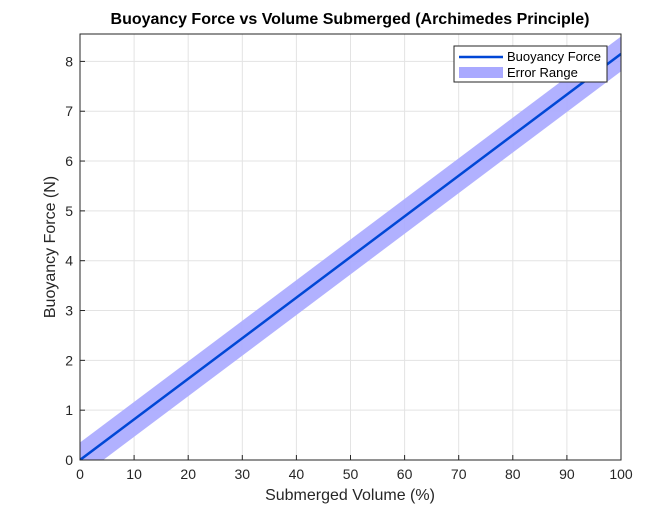 Image resolution: width=663 pixels, height=518 pixels. What do you see at coordinates (69, 360) in the screenshot?
I see `y-tick-label: 2` at bounding box center [69, 360].